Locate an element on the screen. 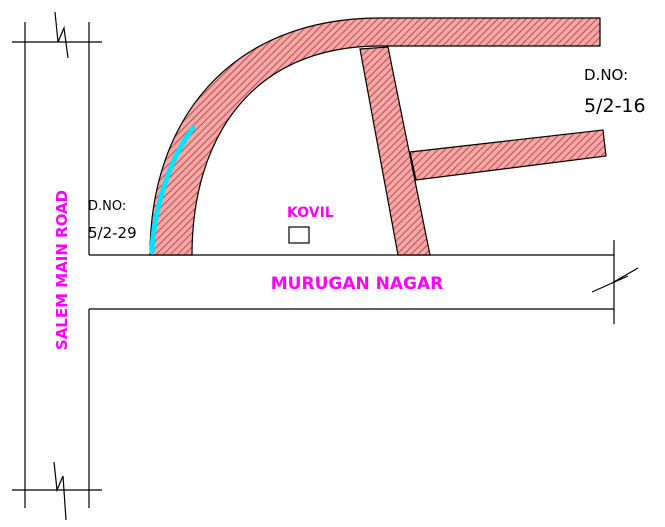 This screenshot has height=527, width=665. bottom-break-symbol is located at coordinates (57, 491).